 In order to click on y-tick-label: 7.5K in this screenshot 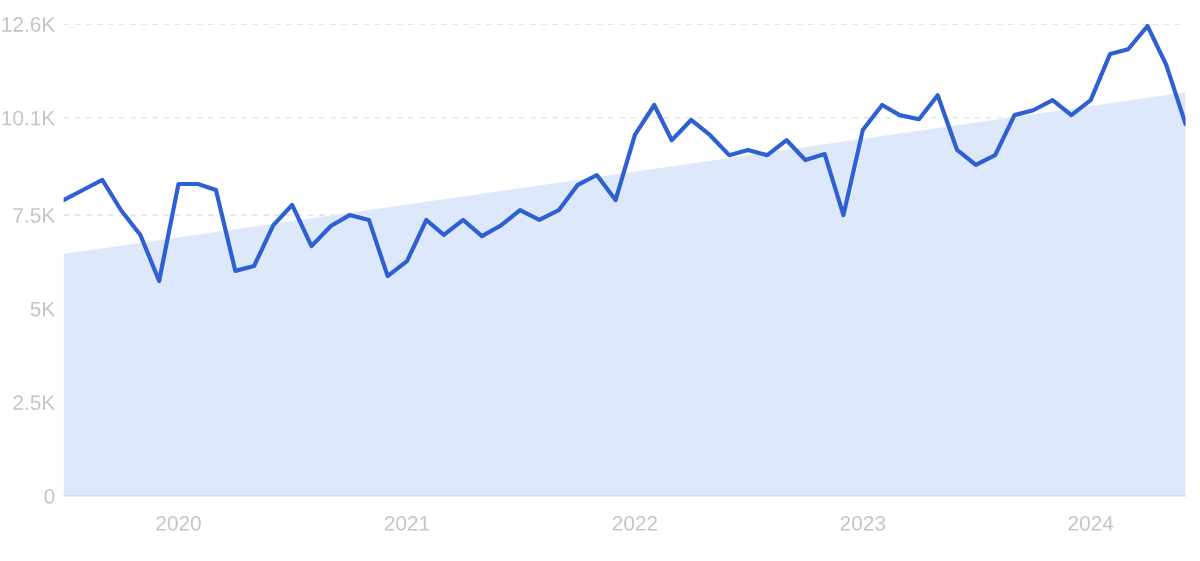, I will do `click(34, 215)`.